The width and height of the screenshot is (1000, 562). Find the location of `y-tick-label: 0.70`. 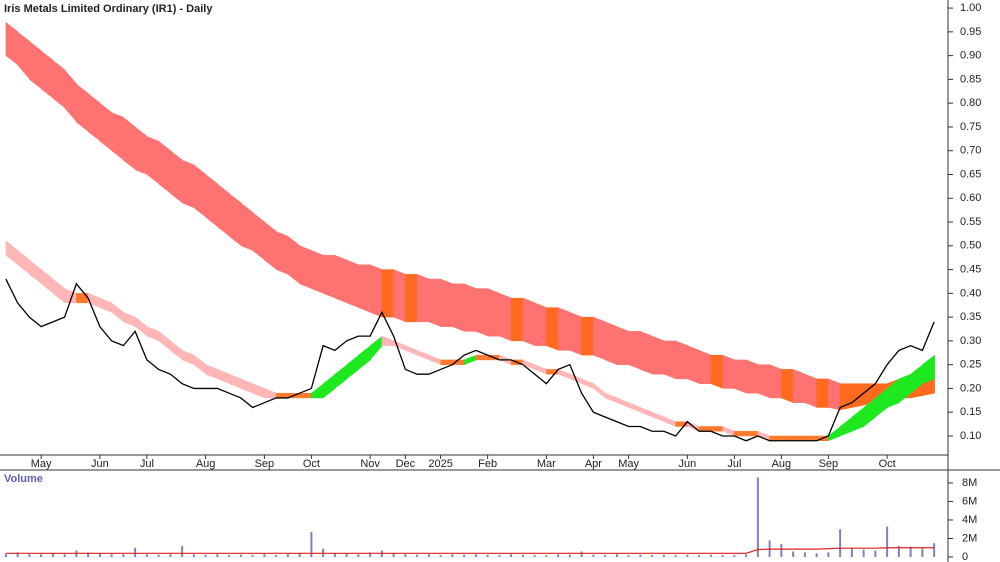

y-tick-label: 0.70 is located at coordinates (970, 151).